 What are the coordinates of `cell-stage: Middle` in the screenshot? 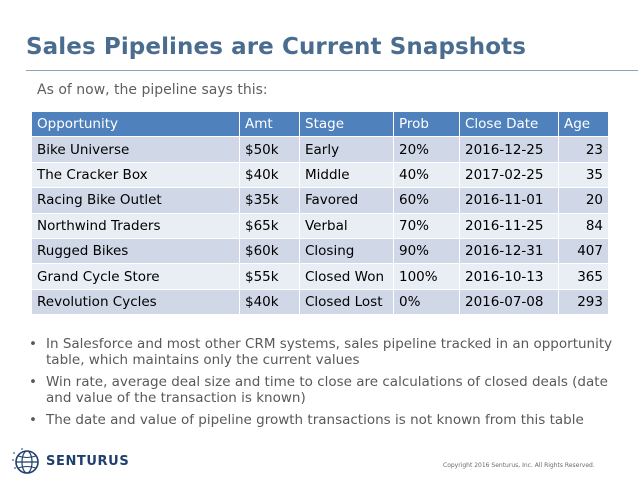 It's located at (346, 175).